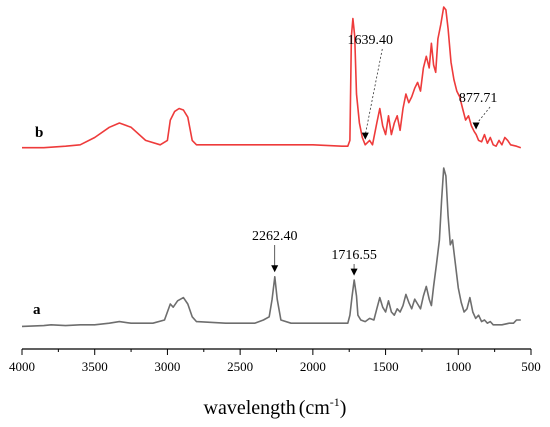 The image size is (550, 427). I want to click on annotation-label: 1639.40, so click(371, 40).